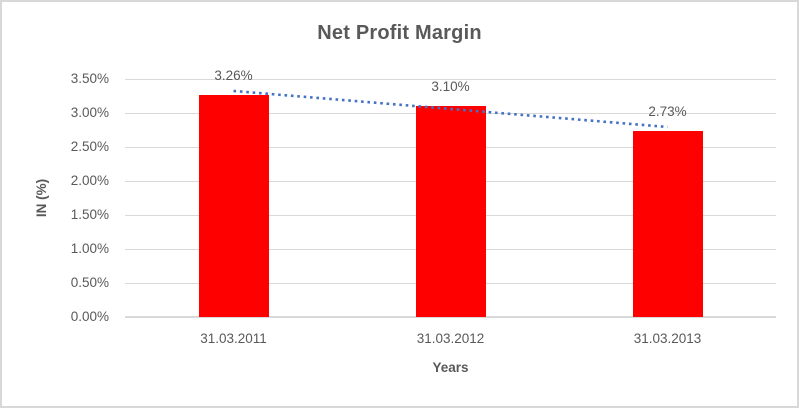  What do you see at coordinates (450, 338) in the screenshot?
I see `x-tick-label: 31.03.2012` at bounding box center [450, 338].